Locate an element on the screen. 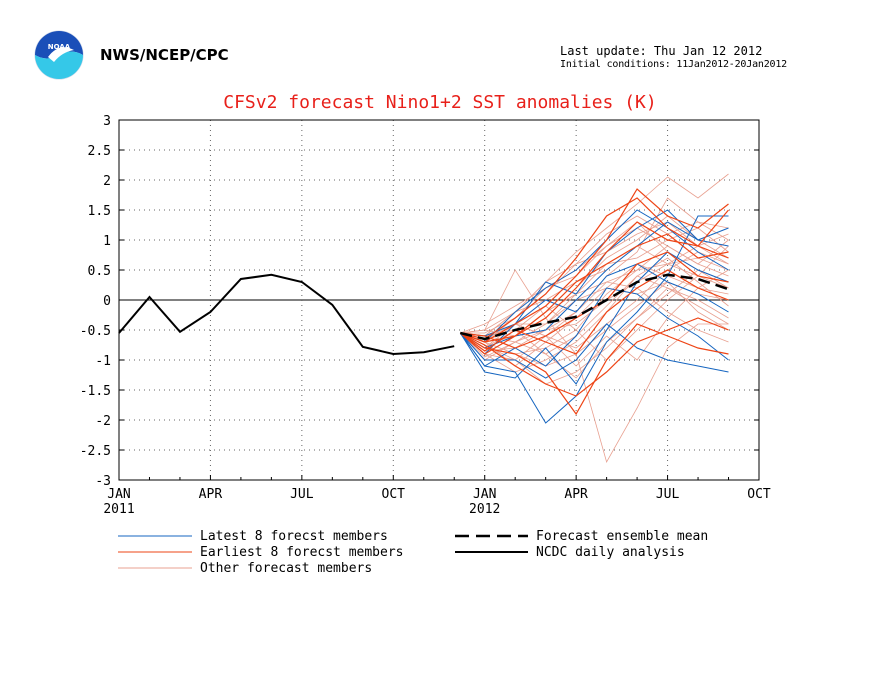  y-tick-label: 2.5 is located at coordinates (99, 151).